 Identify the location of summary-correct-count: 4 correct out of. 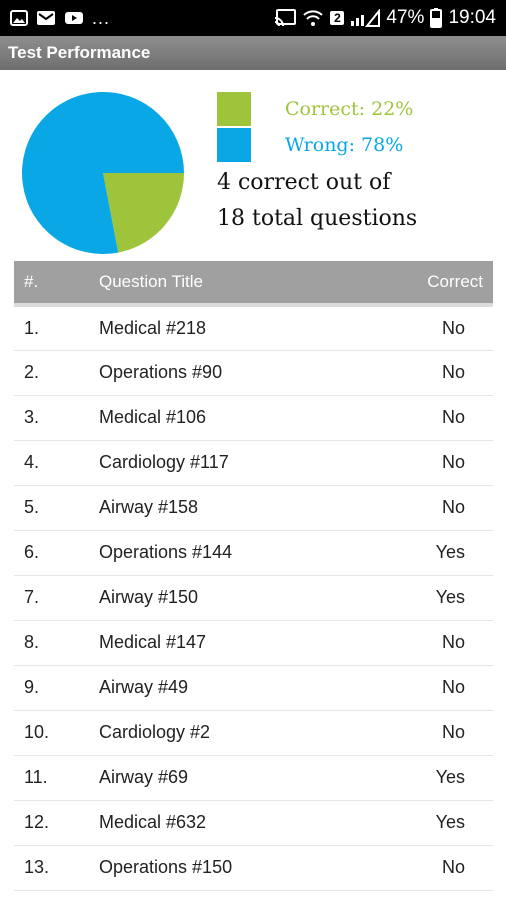
(304, 182).